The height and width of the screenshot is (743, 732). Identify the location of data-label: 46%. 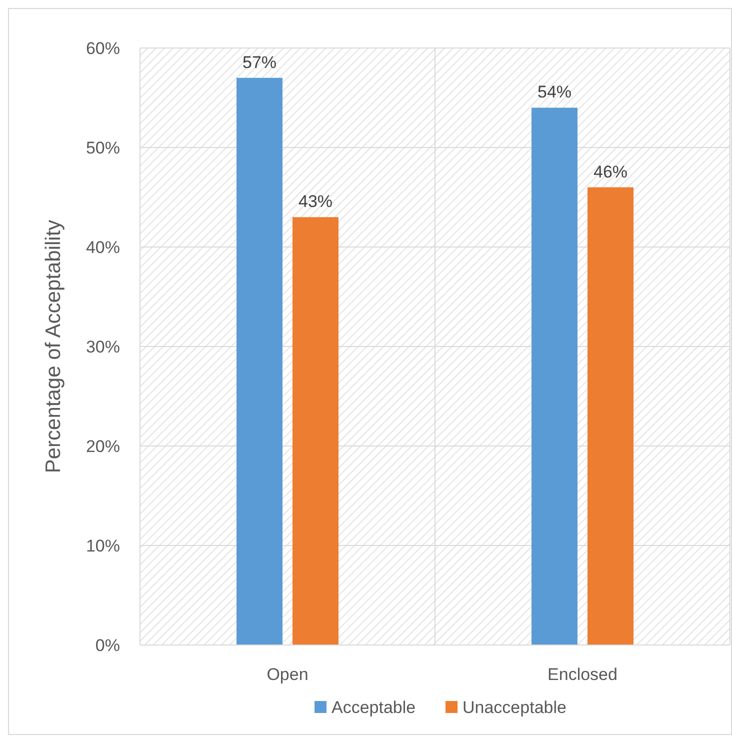
(610, 172).